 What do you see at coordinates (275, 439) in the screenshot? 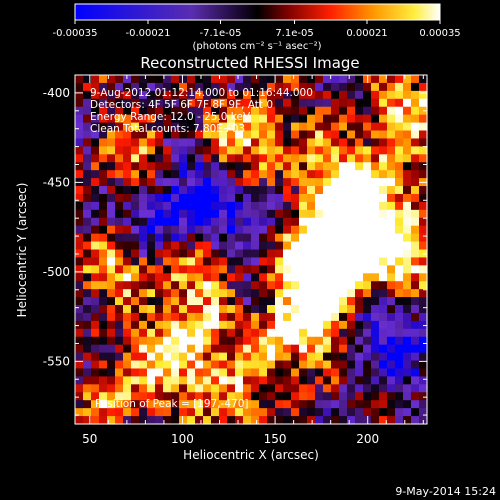
I see `x-tick-label: 150` at bounding box center [275, 439].